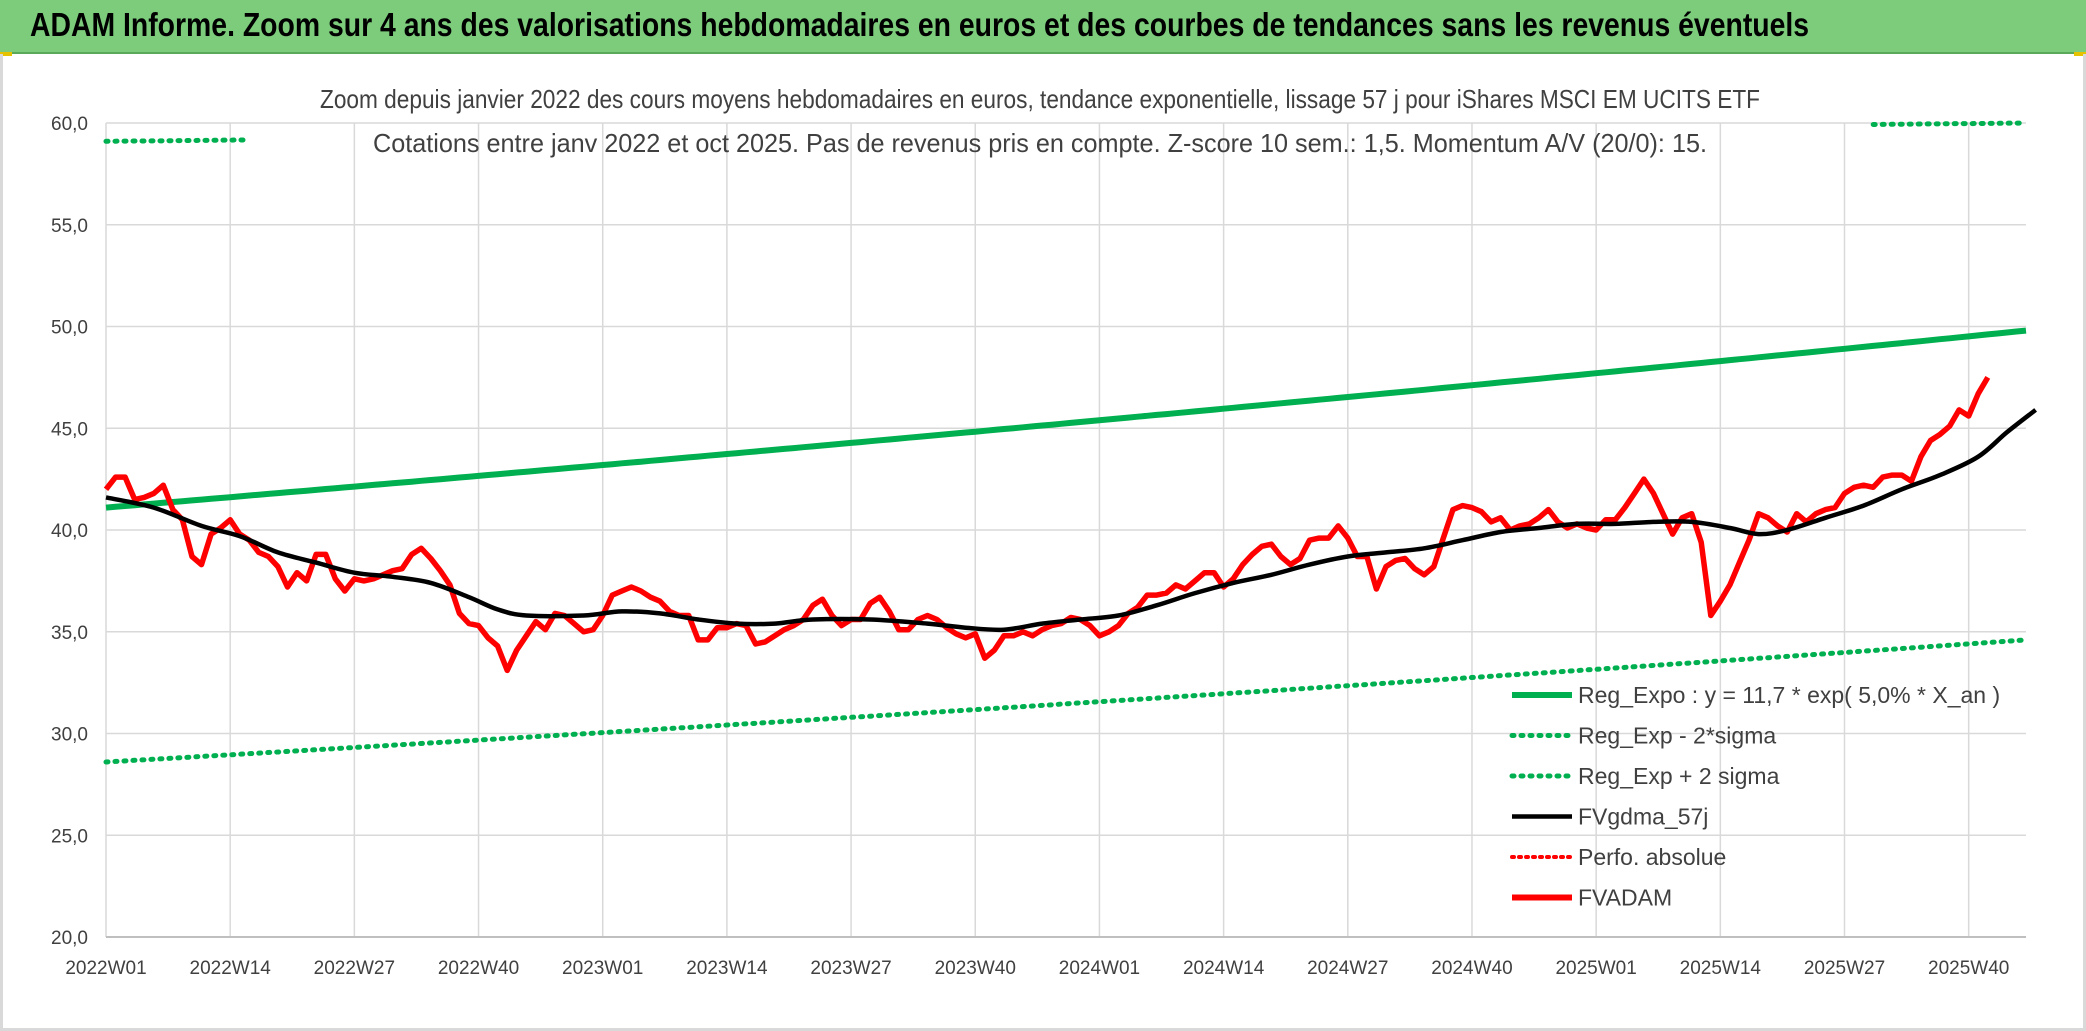 The height and width of the screenshot is (1031, 2086). I want to click on x-tick-label: 2022W27, so click(354, 968).